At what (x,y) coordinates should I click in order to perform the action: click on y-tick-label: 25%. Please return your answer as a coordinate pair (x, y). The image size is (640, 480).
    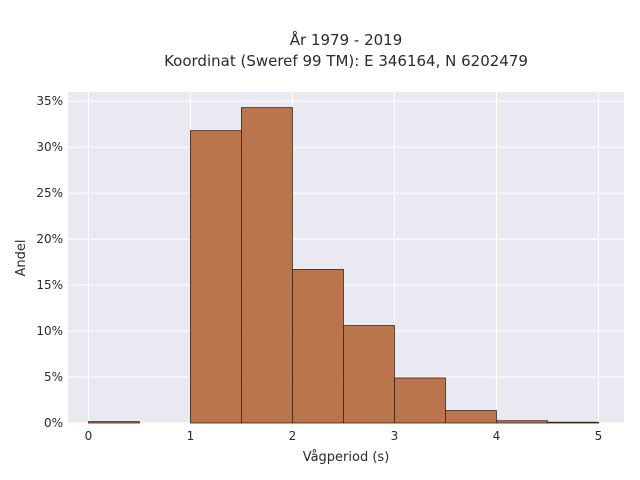
    Looking at the image, I should click on (49, 193).